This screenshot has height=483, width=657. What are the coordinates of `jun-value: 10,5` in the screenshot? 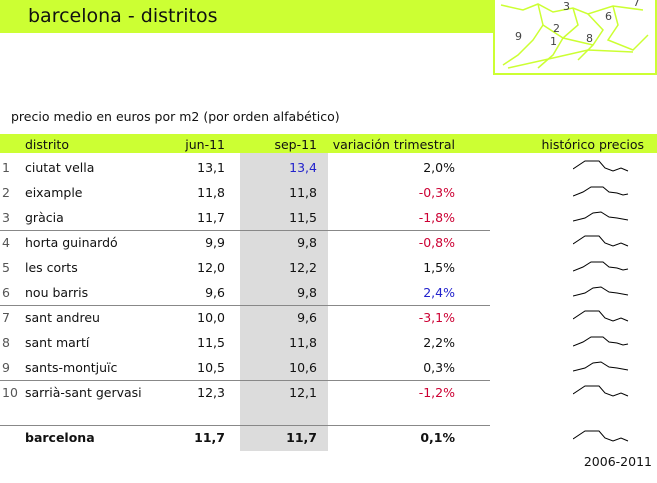 It's located at (211, 367).